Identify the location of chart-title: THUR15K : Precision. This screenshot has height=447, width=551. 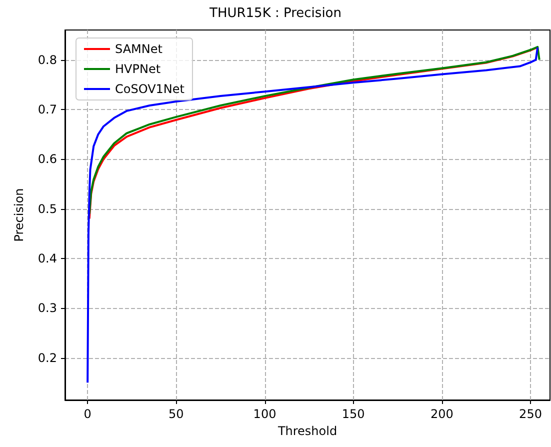
(275, 13).